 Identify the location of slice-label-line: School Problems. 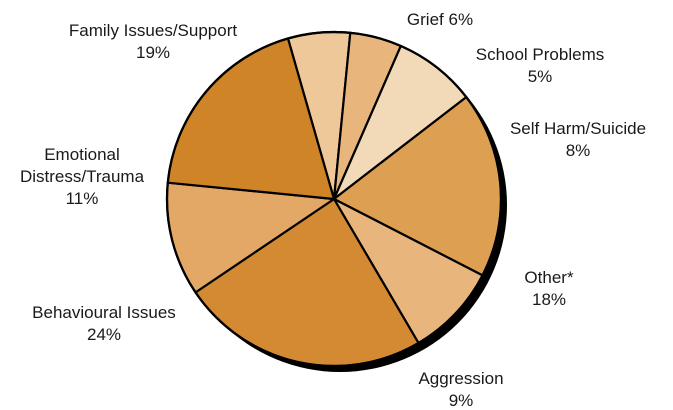
(540, 54).